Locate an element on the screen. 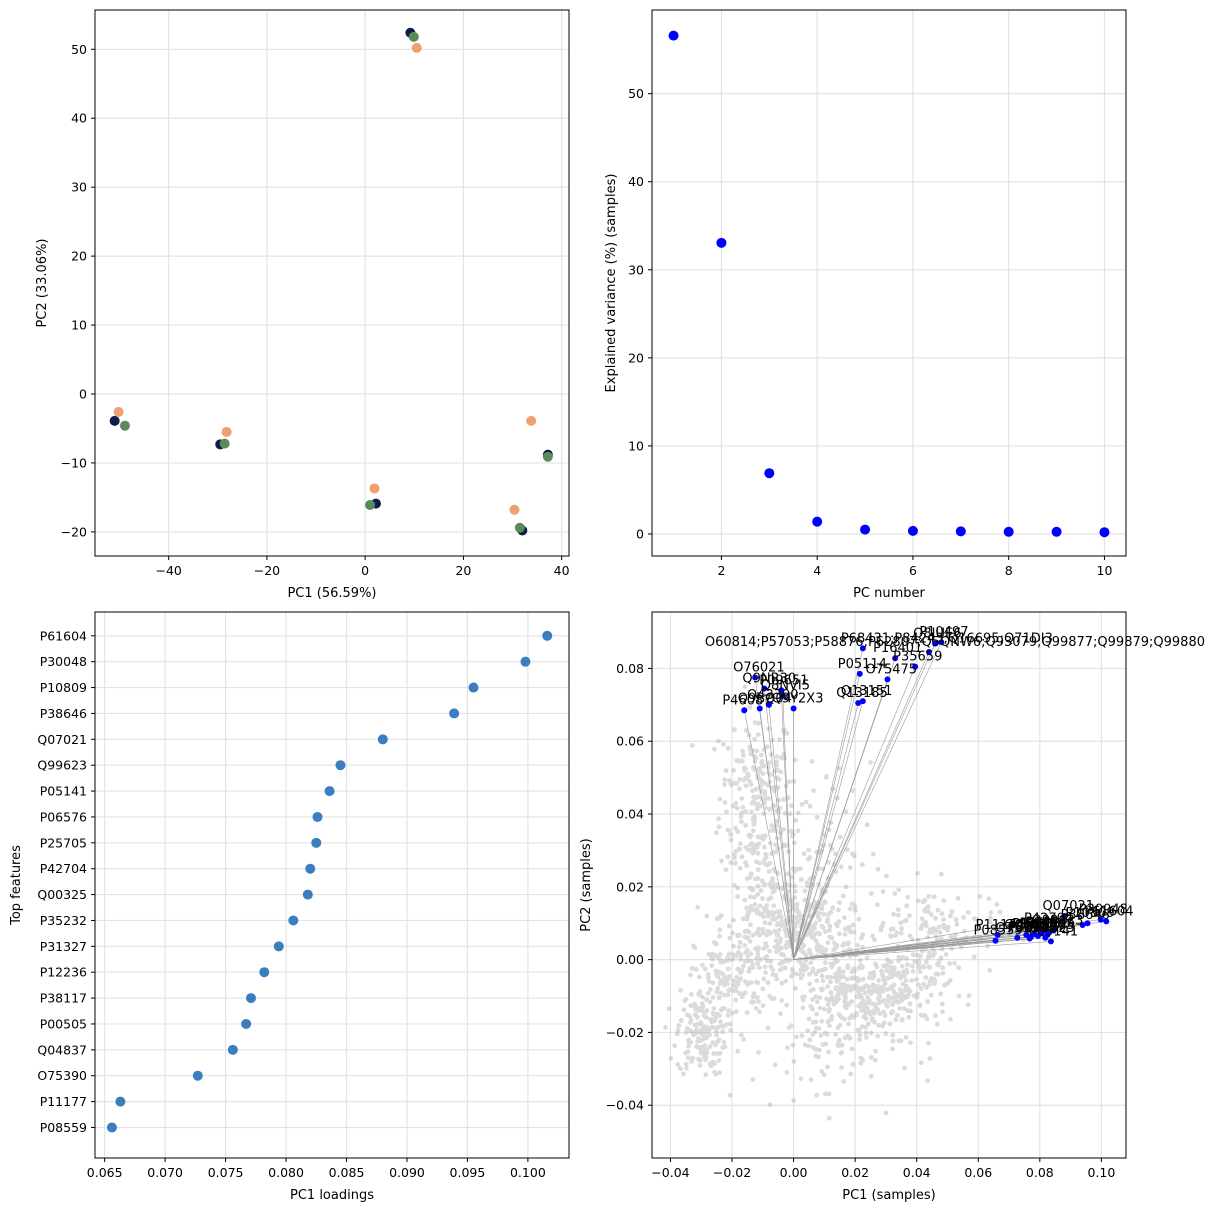 The image size is (1211, 1211). y-tick-label: Q04837 is located at coordinates (62, 1049).